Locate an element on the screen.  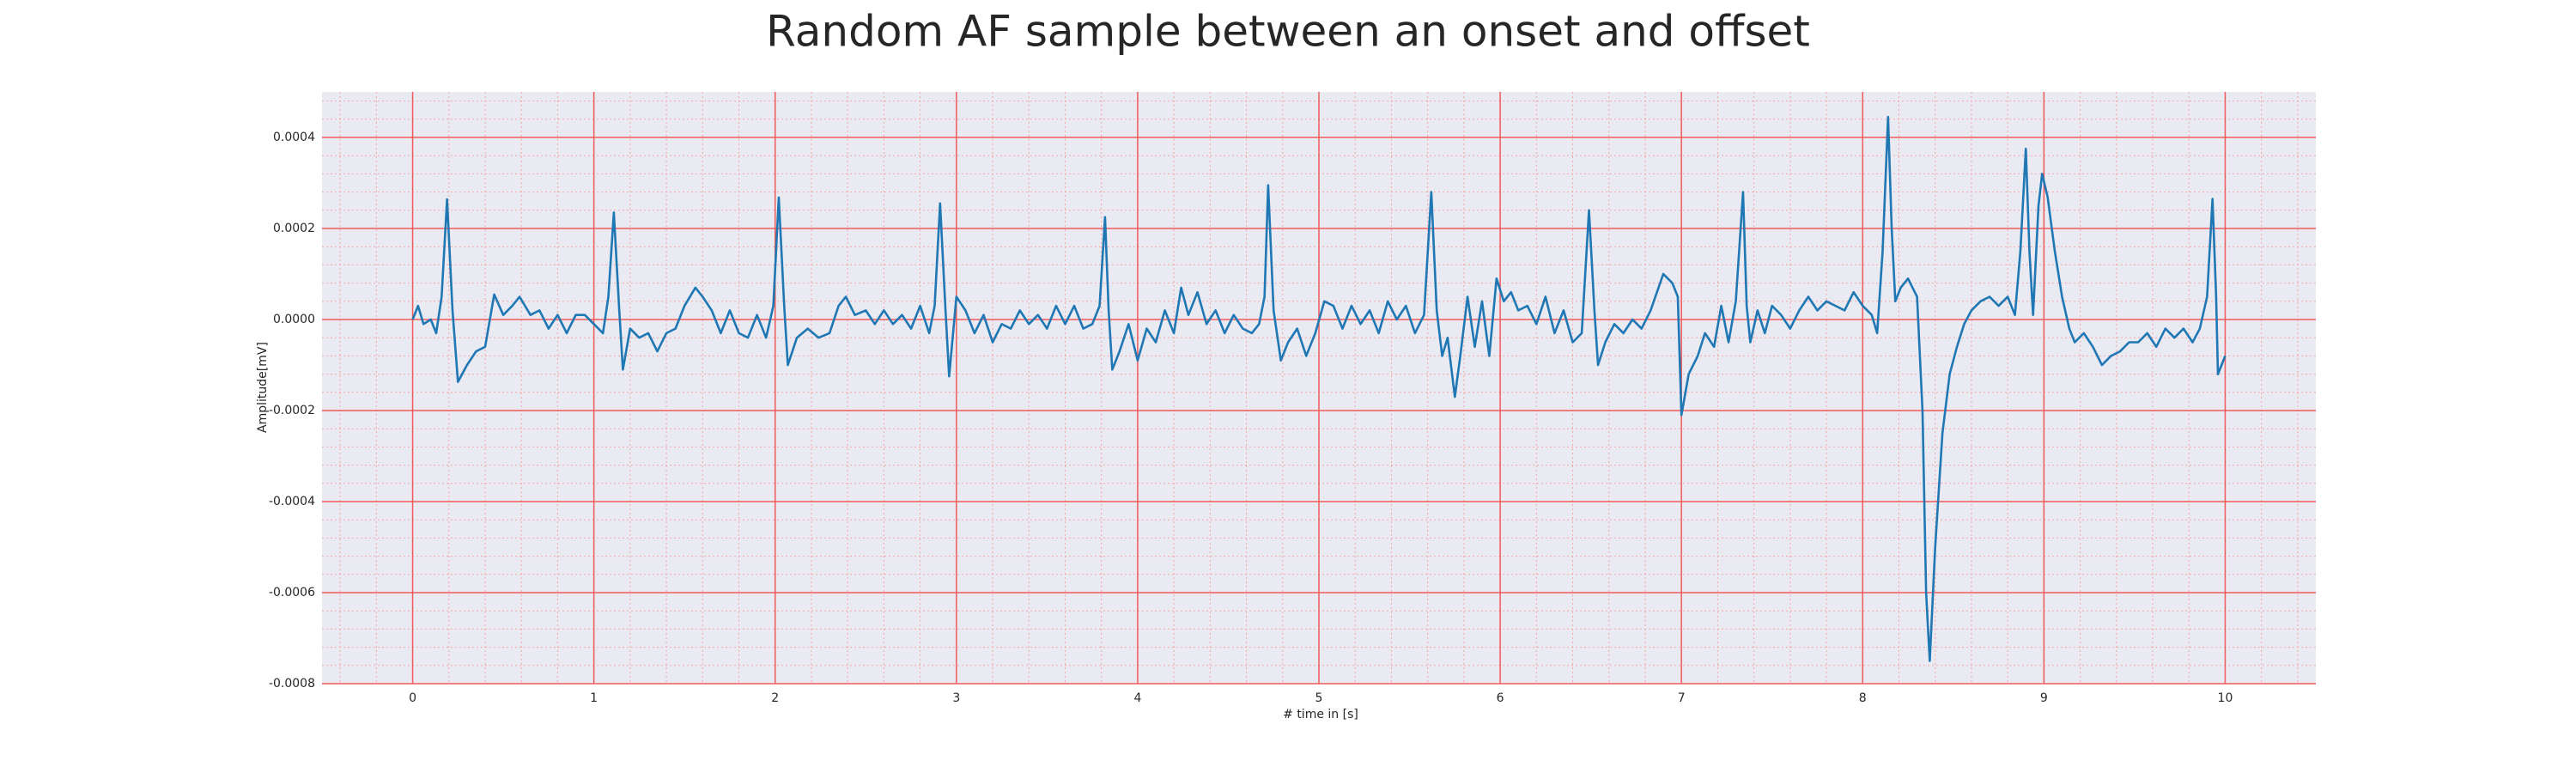
y-tick-label: -0.0006 is located at coordinates (292, 593).